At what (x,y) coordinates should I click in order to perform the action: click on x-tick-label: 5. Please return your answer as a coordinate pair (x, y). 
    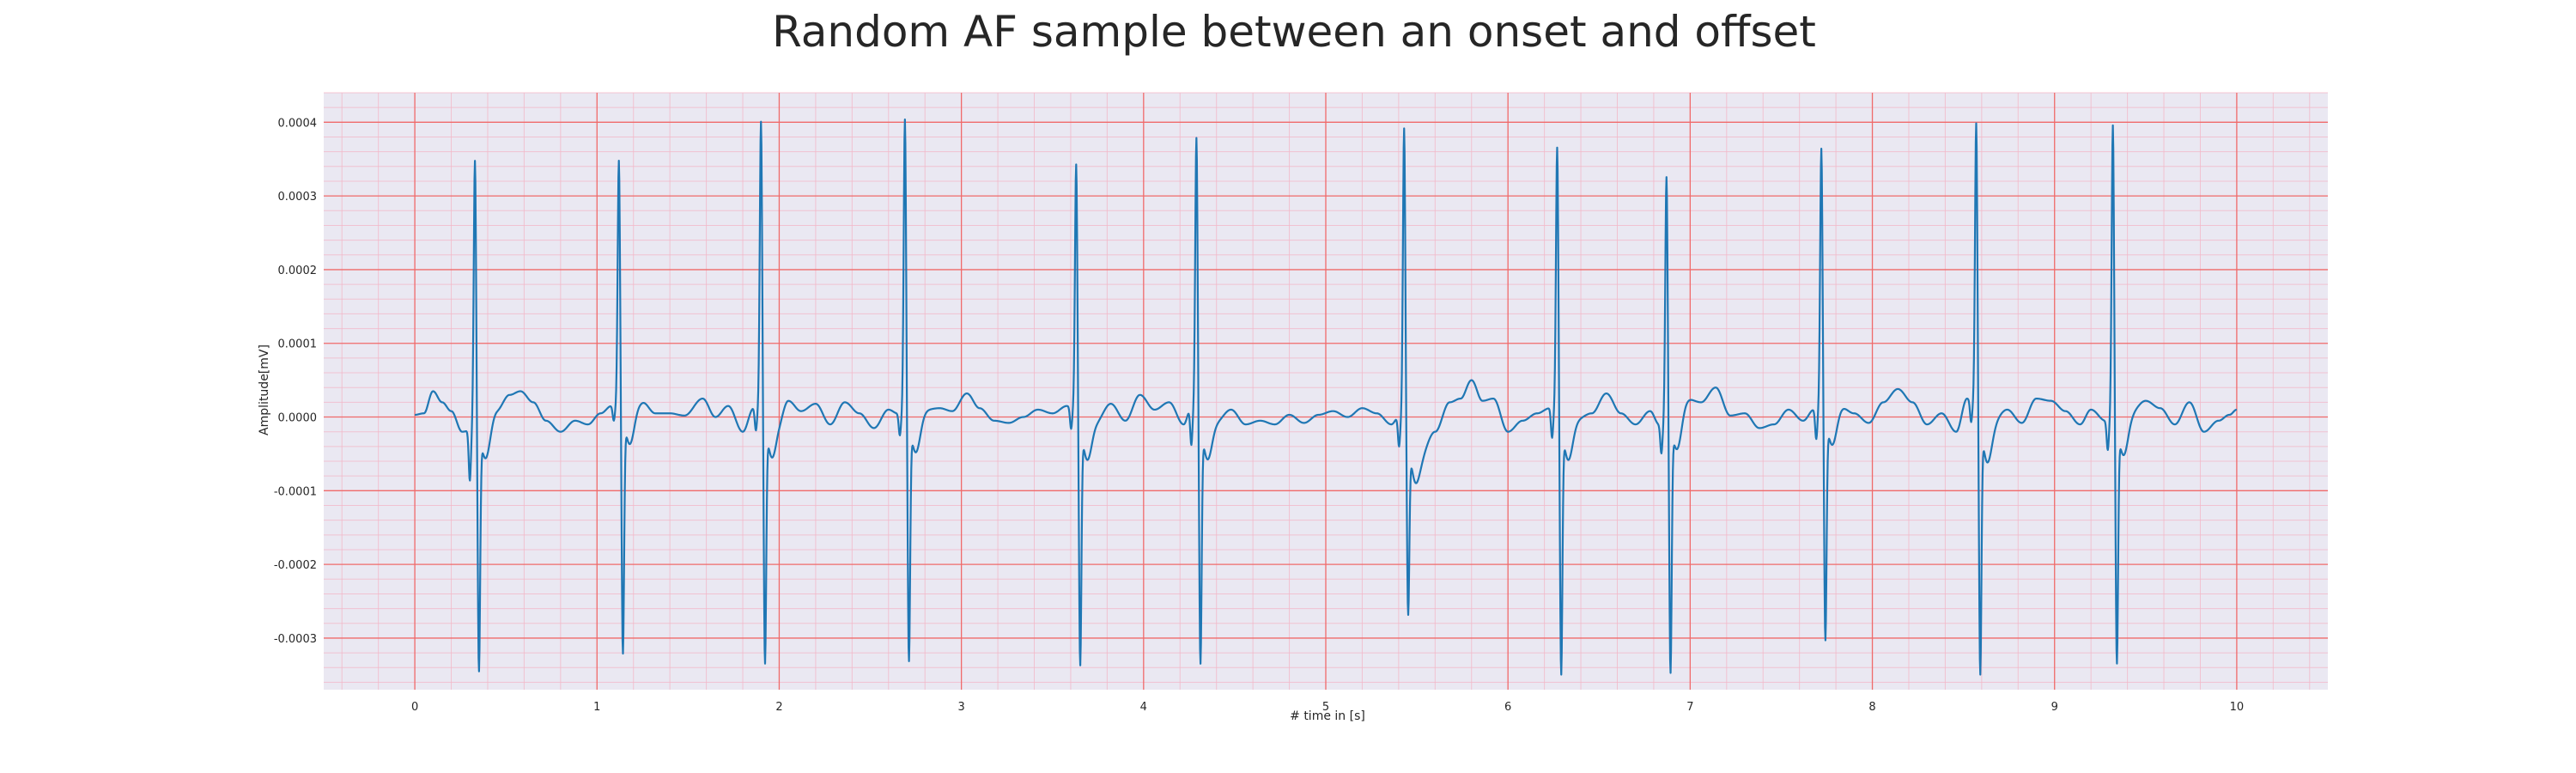
    Looking at the image, I should click on (1325, 707).